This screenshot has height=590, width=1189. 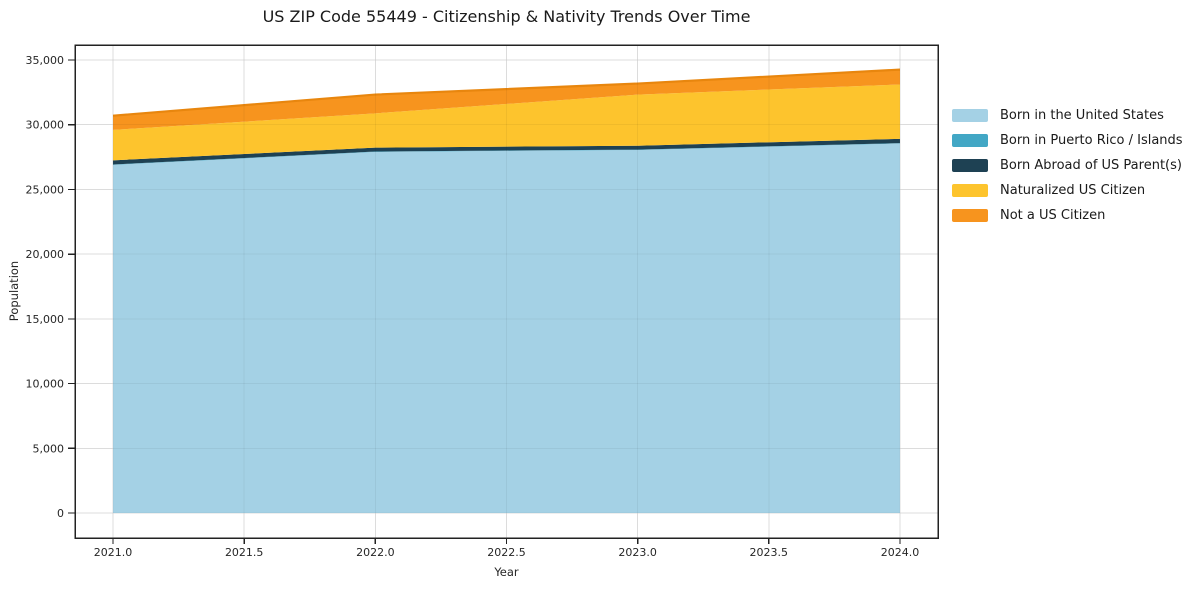 I want to click on y-tick-label: 0, so click(x=60, y=513).